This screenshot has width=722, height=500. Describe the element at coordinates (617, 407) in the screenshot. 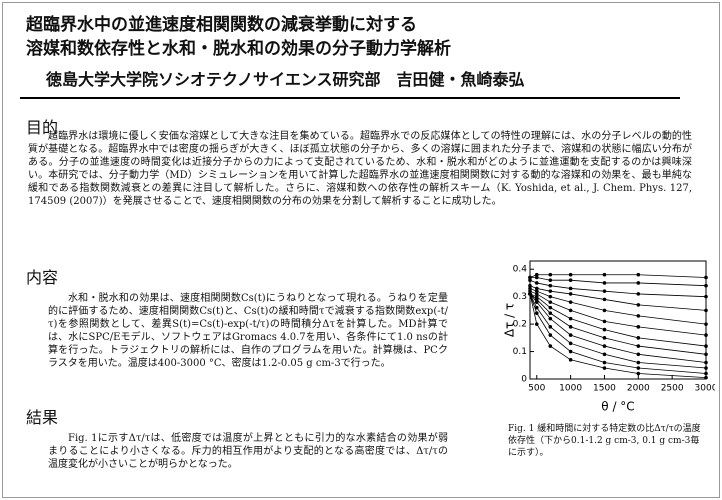

I see `x-axis-label: θ / °C` at that location.